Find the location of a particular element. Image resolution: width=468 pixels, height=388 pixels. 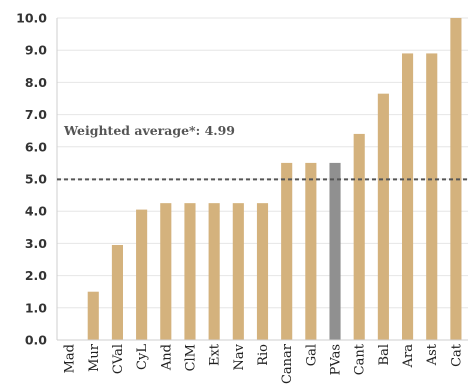

bar-gal is located at coordinates (311, 251).